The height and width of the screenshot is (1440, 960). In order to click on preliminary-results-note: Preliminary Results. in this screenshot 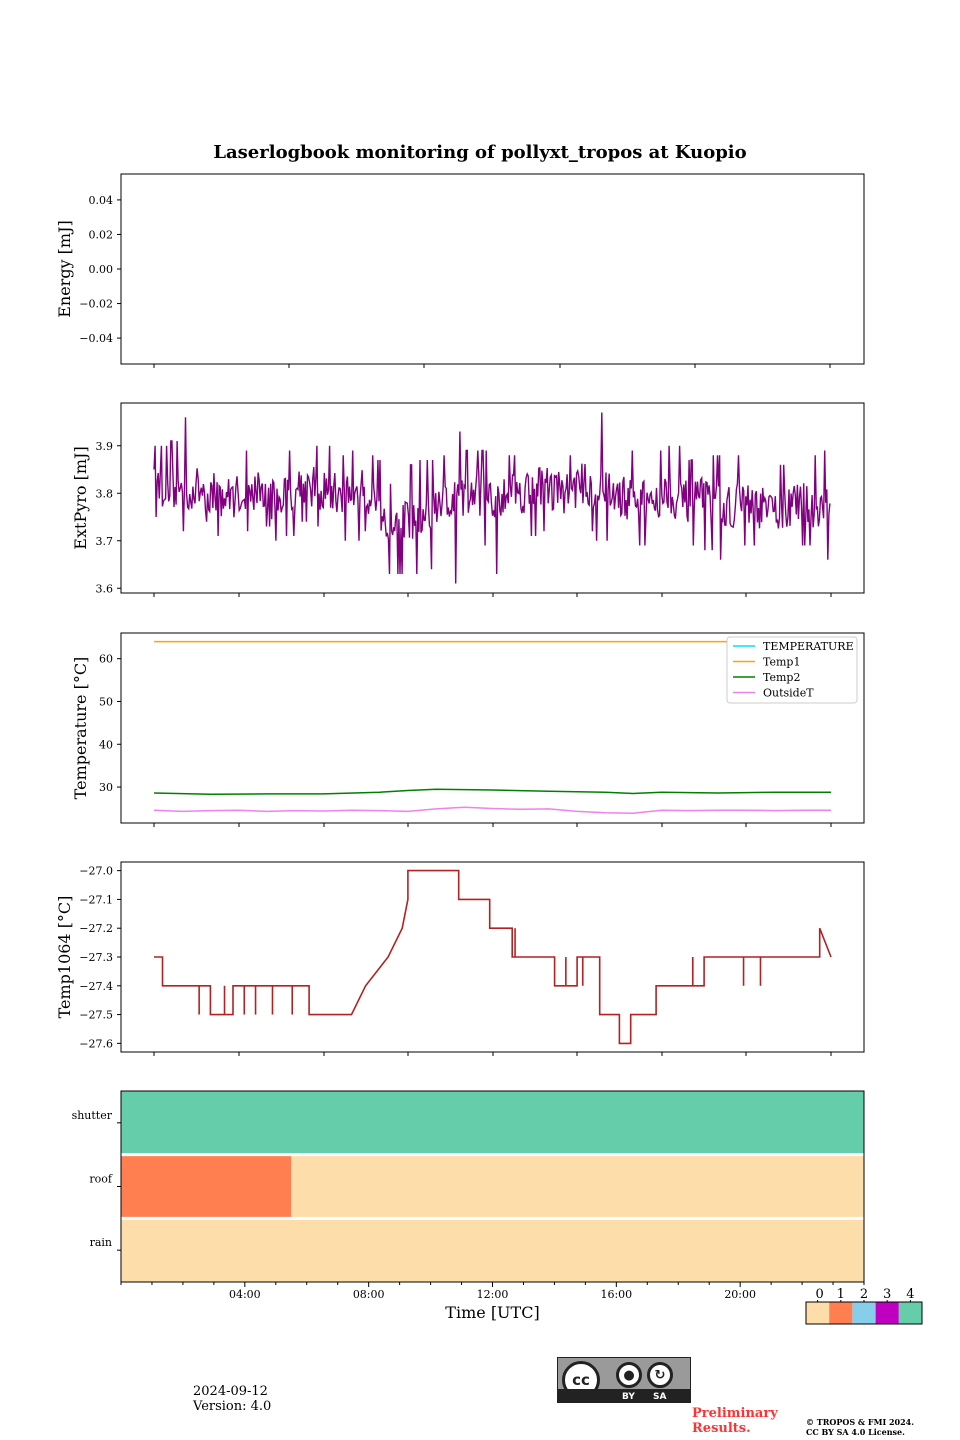, I will do `click(735, 1421)`.